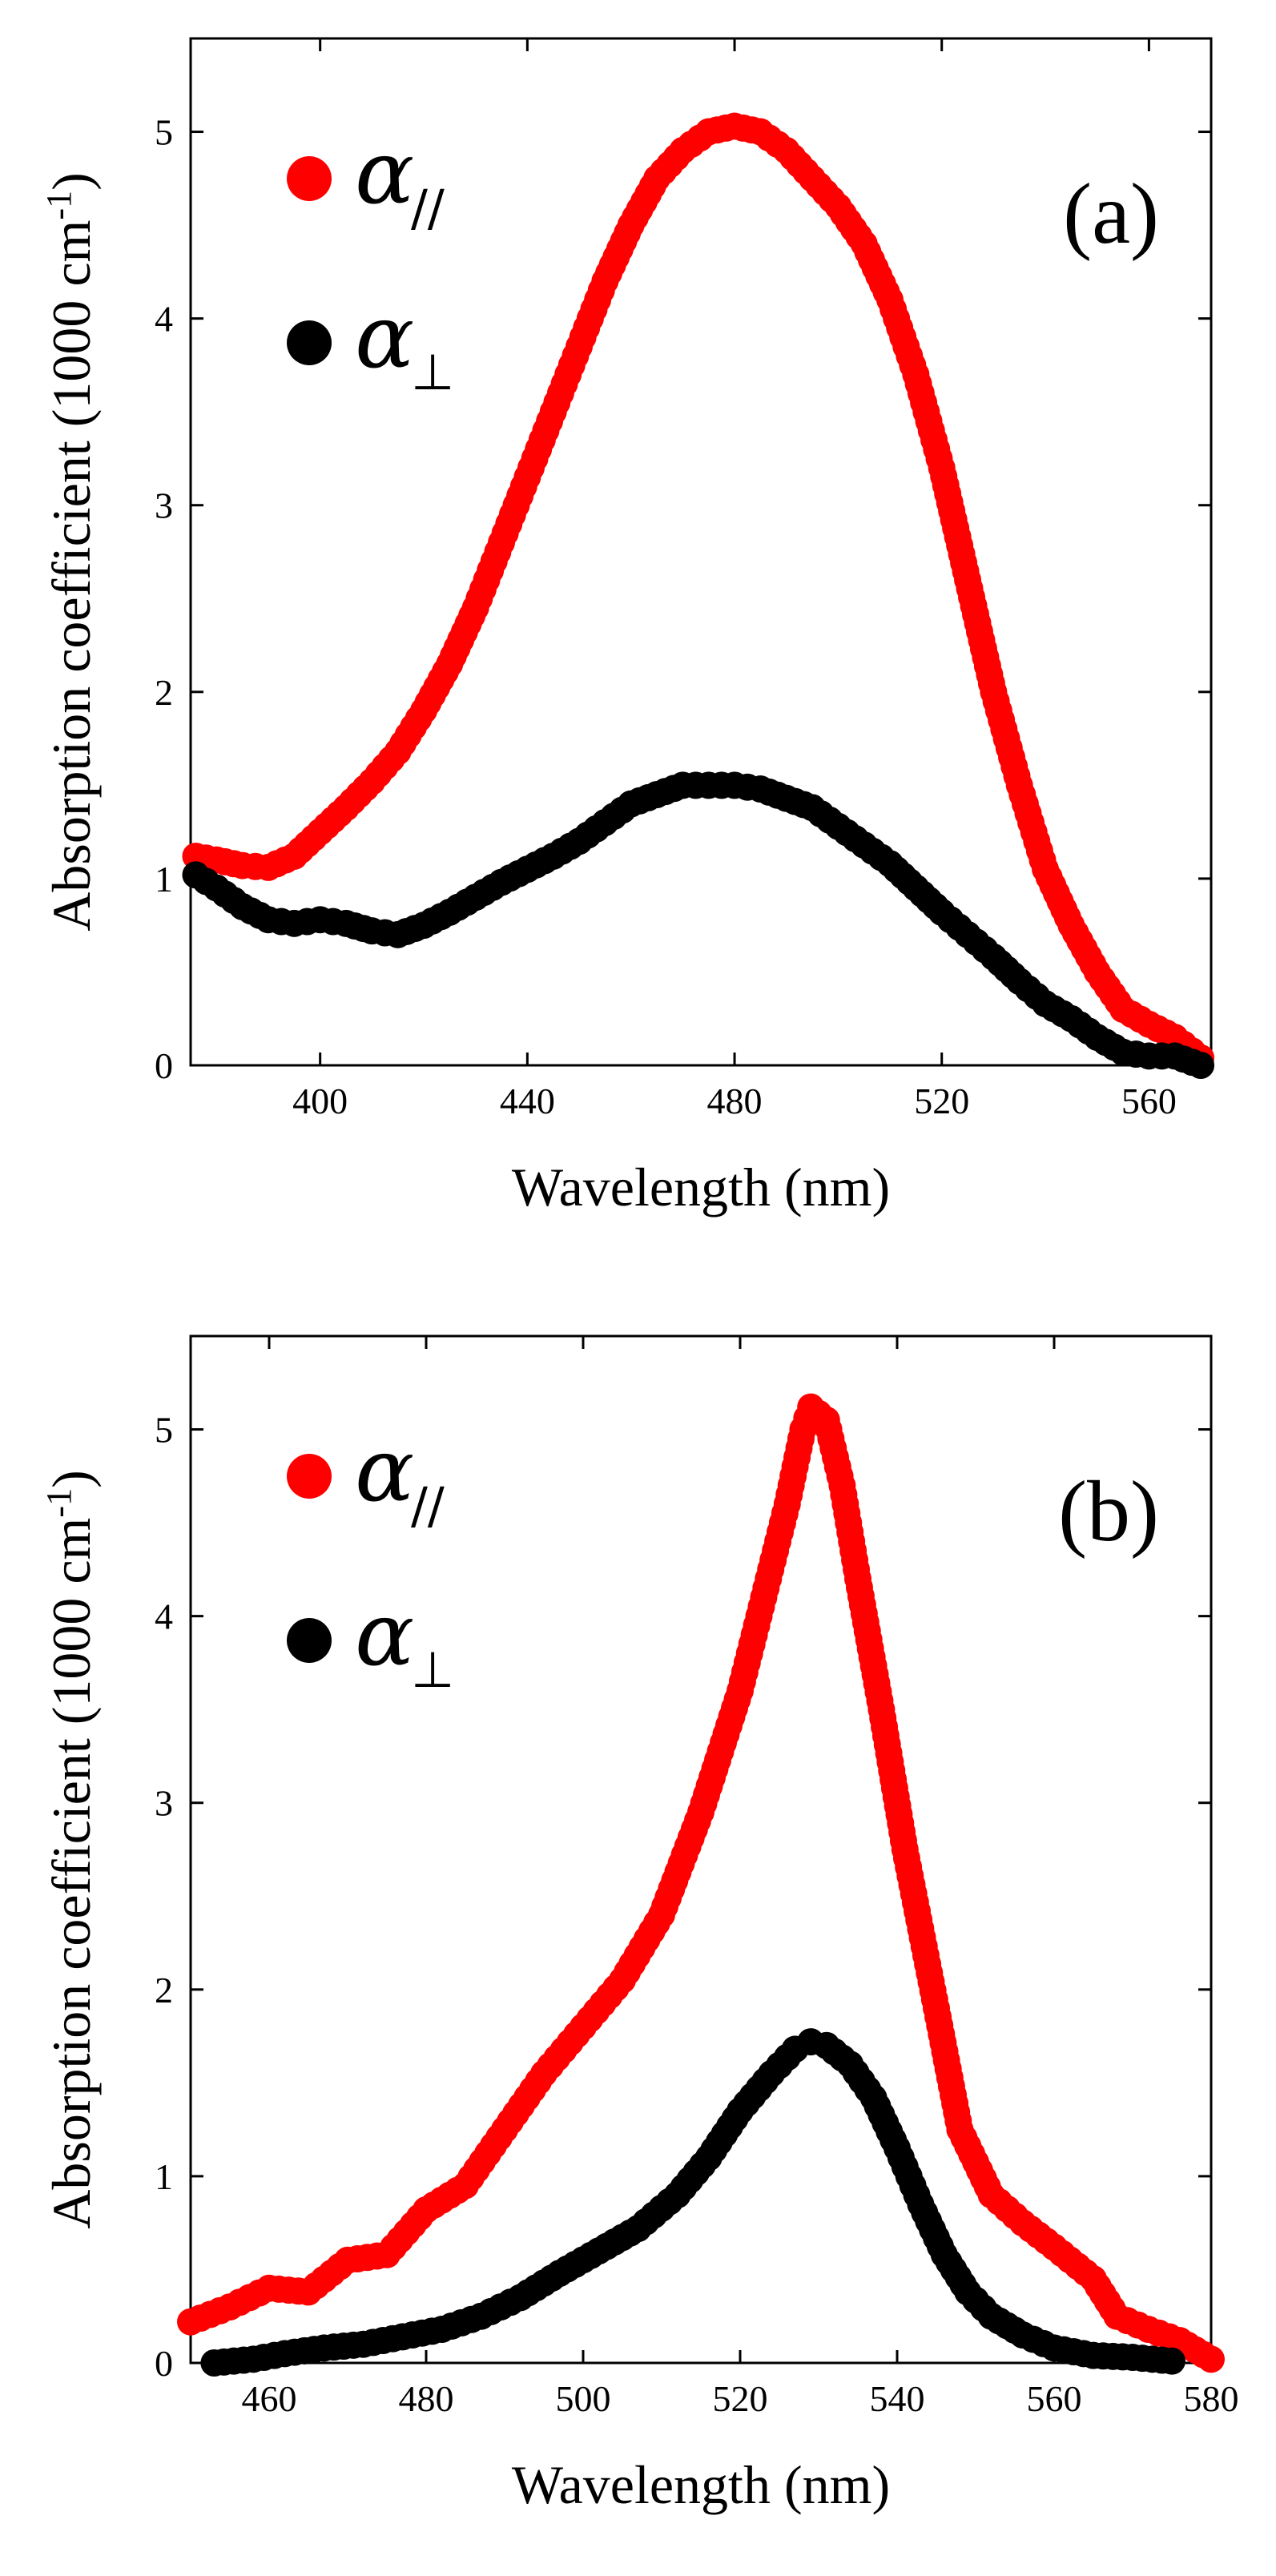  What do you see at coordinates (584, 2398) in the screenshot?
I see `x-tick-label: 500` at bounding box center [584, 2398].